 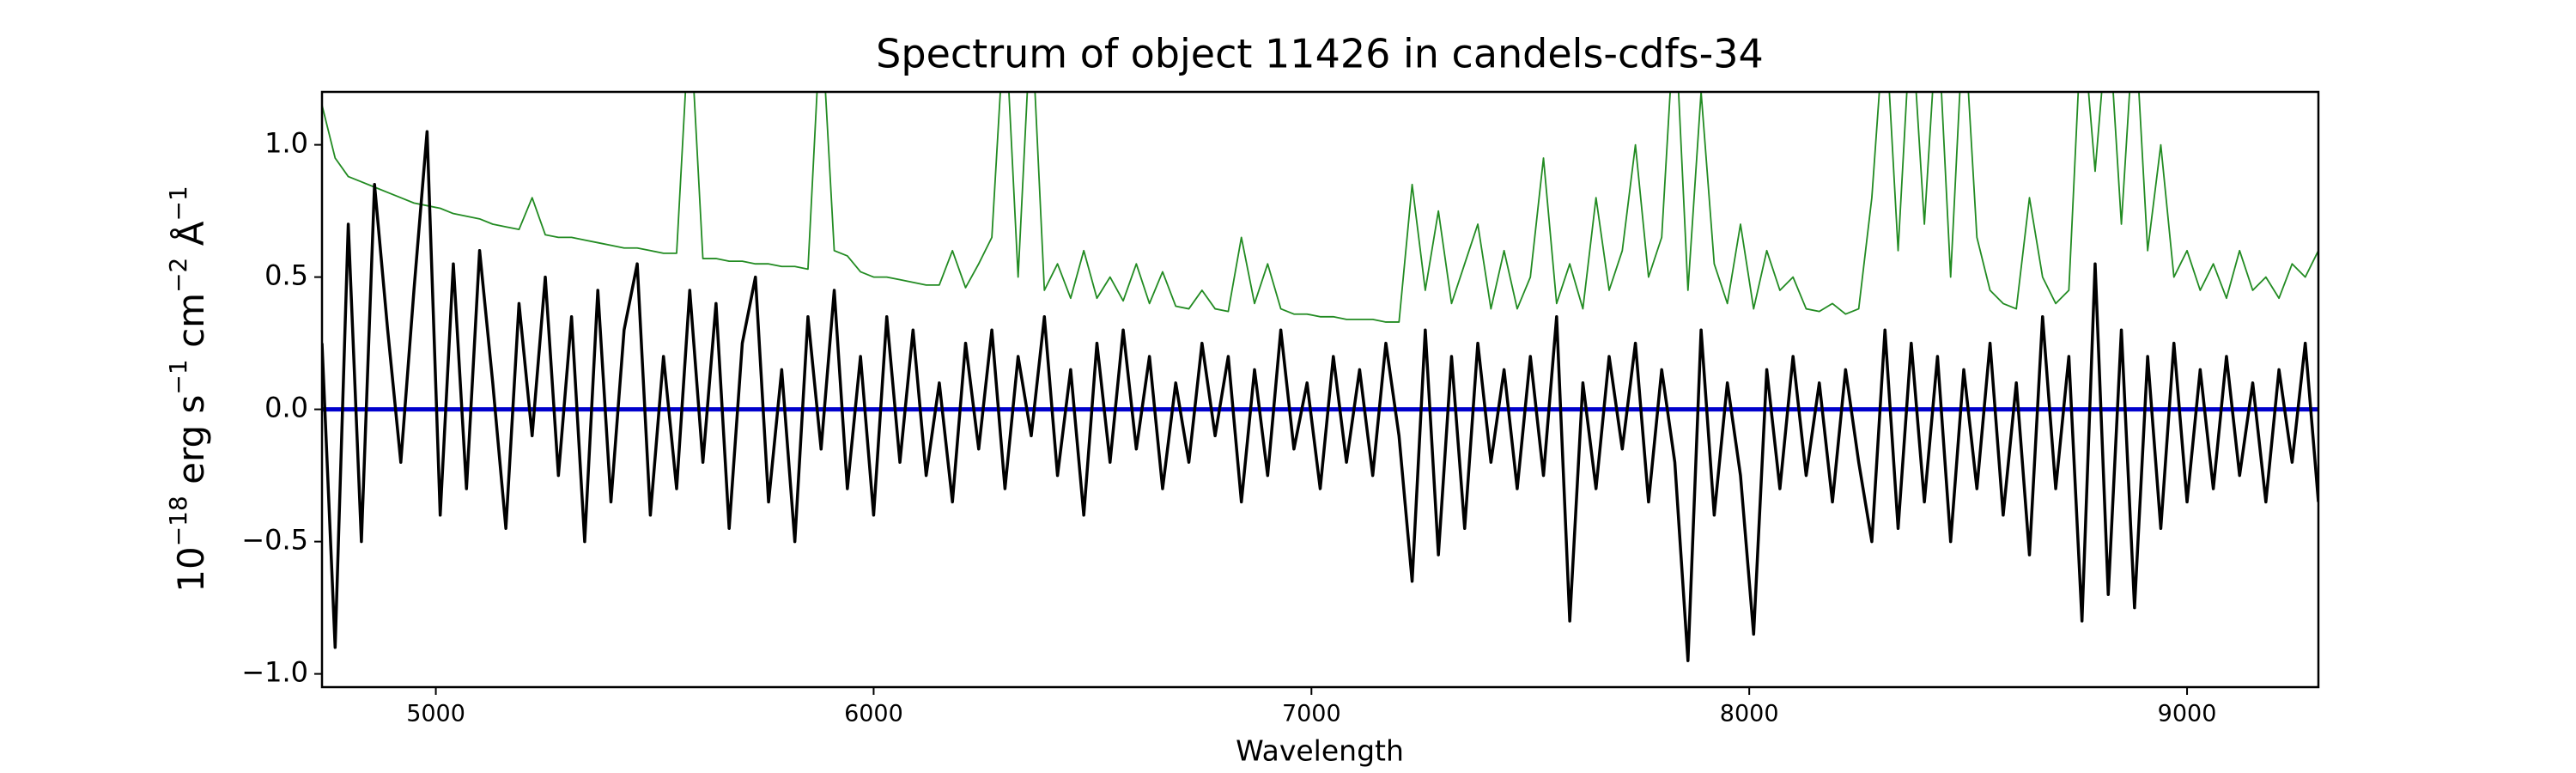 I want to click on y-tick-label: 0.5, so click(x=286, y=275).